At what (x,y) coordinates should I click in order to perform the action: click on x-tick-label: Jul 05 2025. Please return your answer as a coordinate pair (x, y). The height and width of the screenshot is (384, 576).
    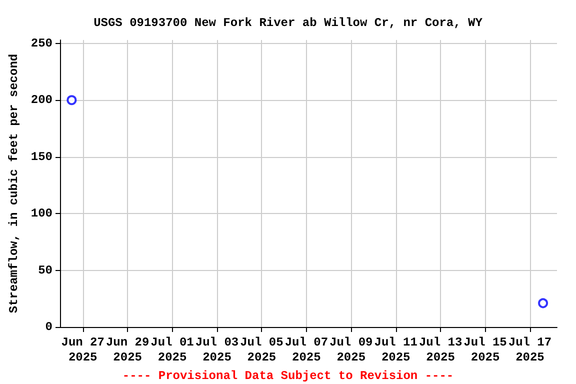
    Looking at the image, I should click on (262, 350).